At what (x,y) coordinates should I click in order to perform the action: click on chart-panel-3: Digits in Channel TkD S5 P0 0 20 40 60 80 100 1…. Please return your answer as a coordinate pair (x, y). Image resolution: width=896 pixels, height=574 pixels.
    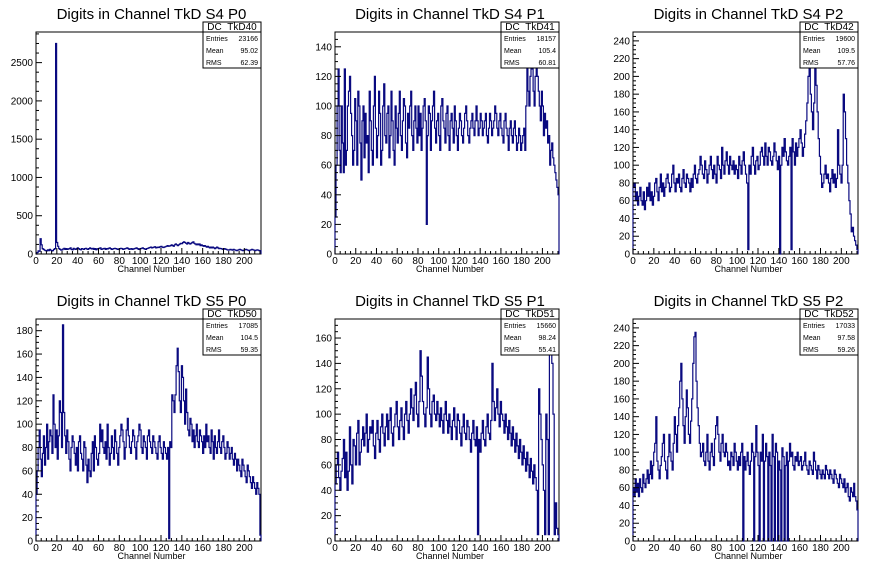
    Looking at the image, I should click on (139, 427).